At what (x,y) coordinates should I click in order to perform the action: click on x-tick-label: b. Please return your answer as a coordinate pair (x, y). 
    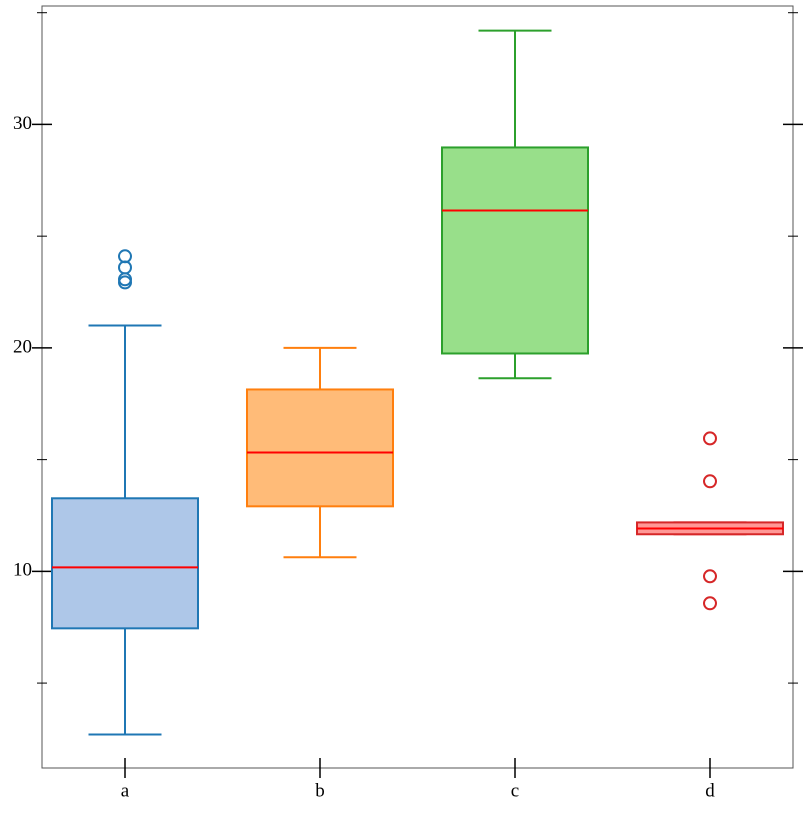
    Looking at the image, I should click on (320, 790).